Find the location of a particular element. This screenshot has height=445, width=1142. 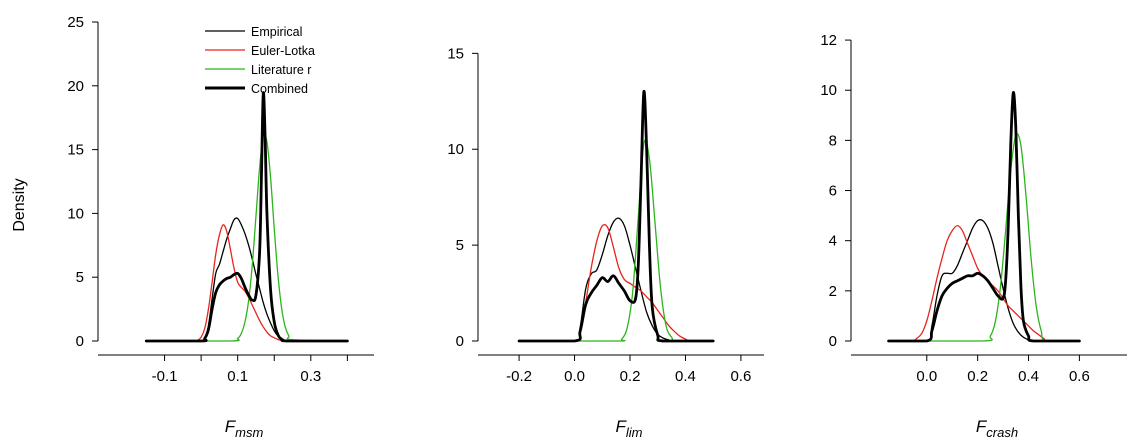

y-tick-label: 25 is located at coordinates (75, 22).